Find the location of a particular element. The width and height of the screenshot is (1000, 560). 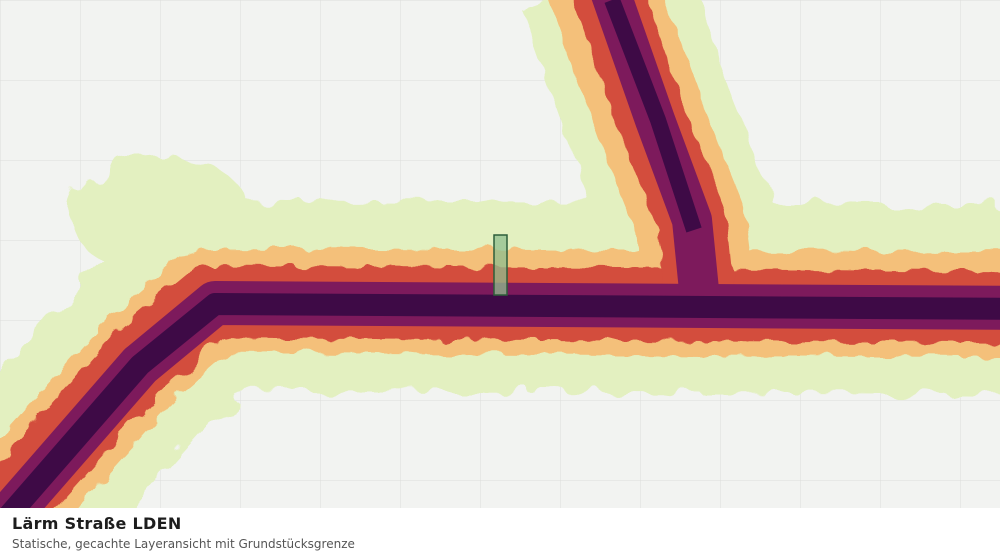

map-title: Lärm Straße LDEN is located at coordinates (97, 523).